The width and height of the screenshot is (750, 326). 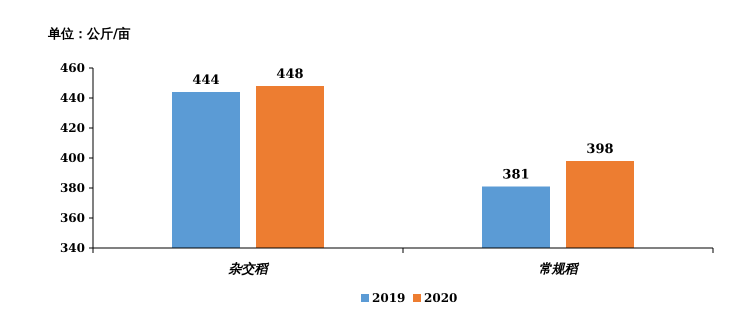 I want to click on legend-label: 2020, so click(x=441, y=298).